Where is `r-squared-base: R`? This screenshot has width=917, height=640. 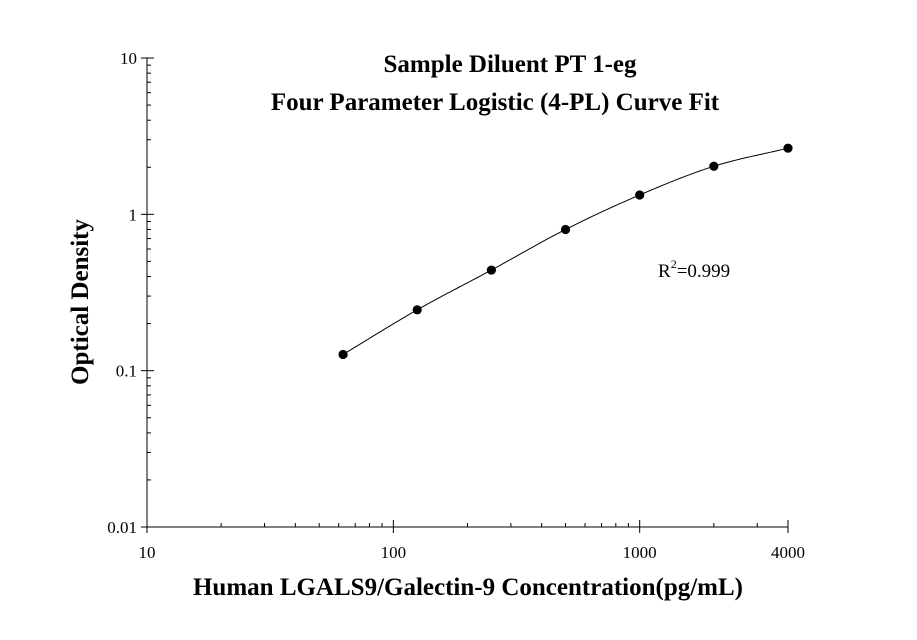 r-squared-base: R is located at coordinates (664, 271).